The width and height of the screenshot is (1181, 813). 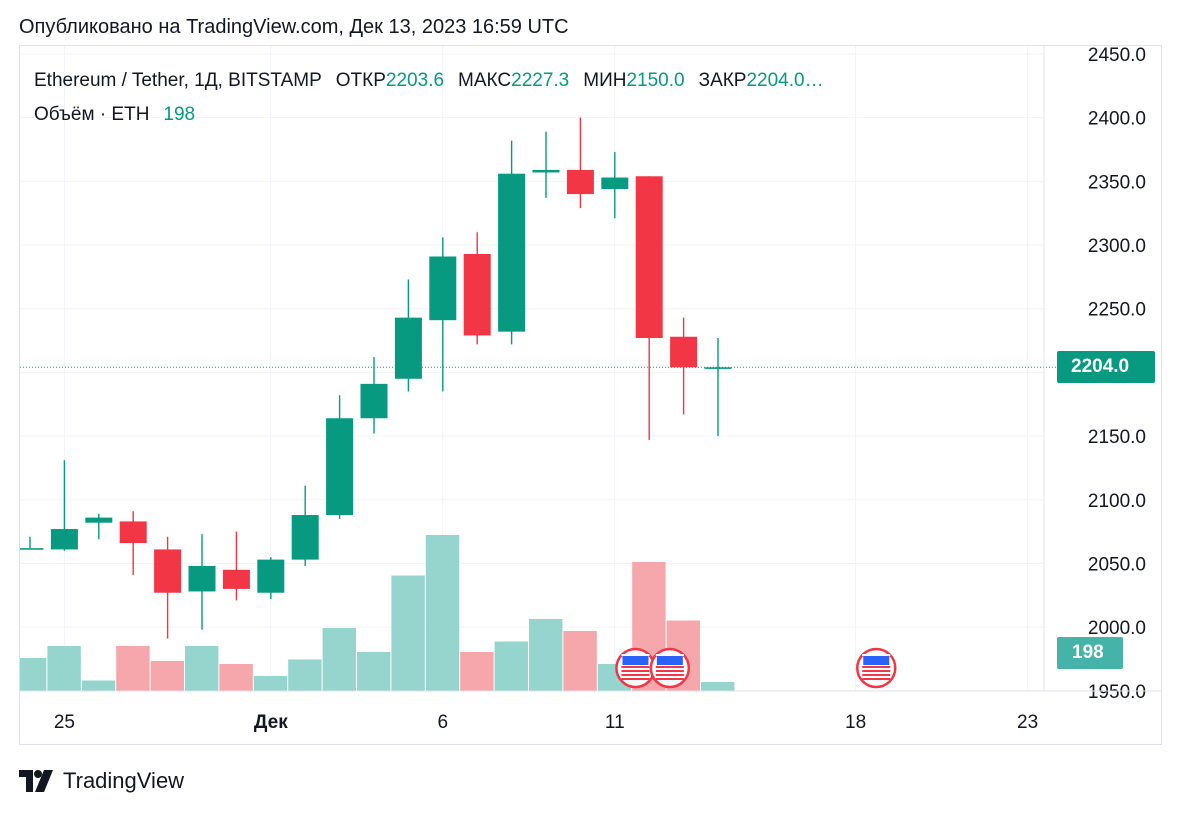 What do you see at coordinates (124, 780) in the screenshot?
I see `tradingview-brand: TradingView` at bounding box center [124, 780].